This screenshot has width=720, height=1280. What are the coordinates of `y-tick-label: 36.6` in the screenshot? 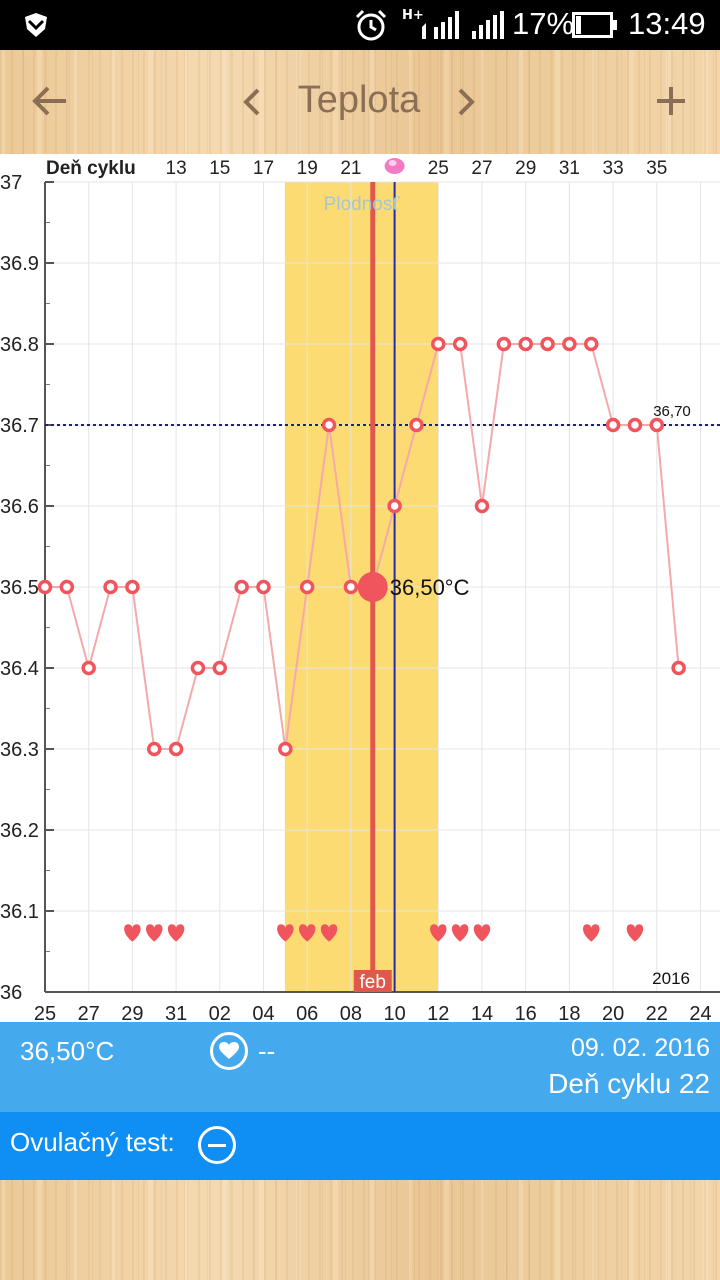 It's located at (19, 507).